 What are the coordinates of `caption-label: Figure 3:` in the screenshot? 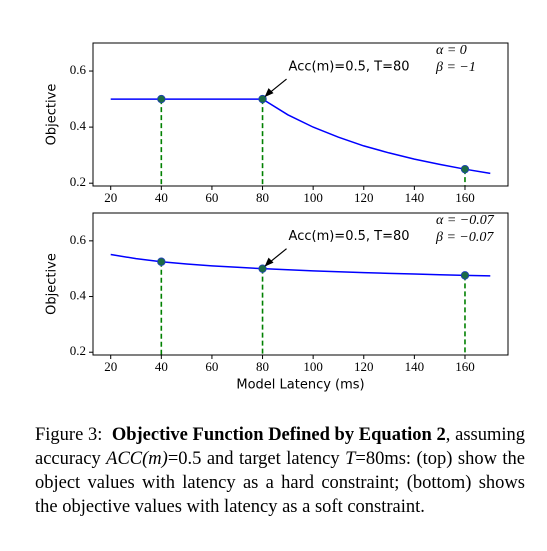 It's located at (69, 435).